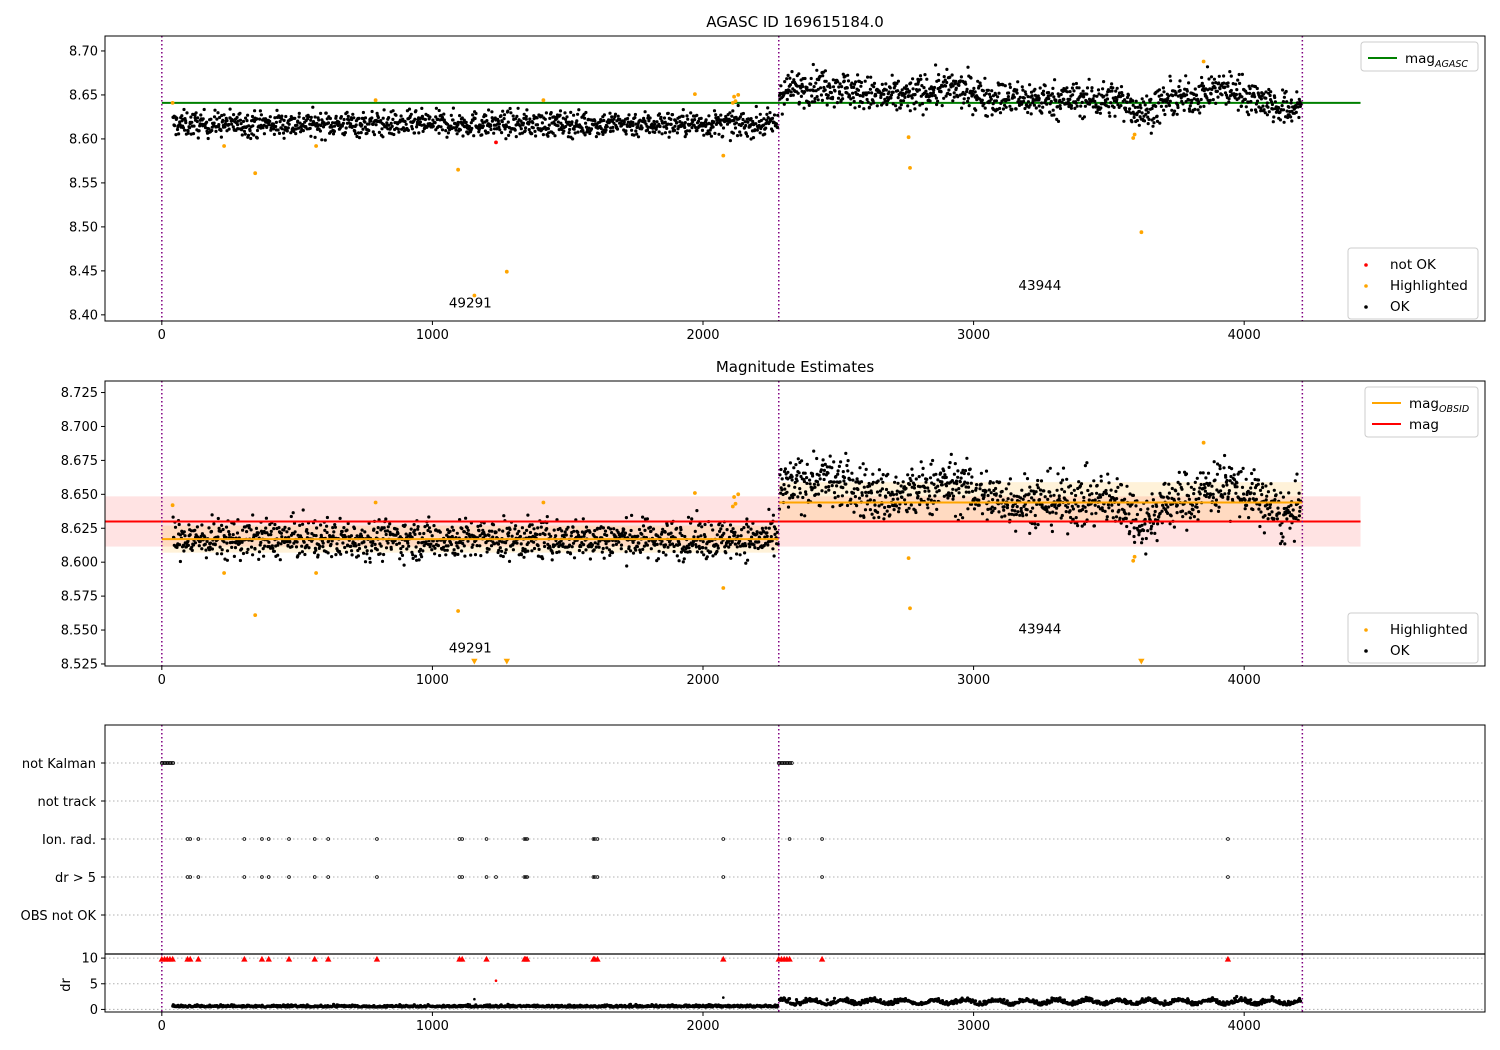 Image resolution: width=1500 pixels, height=1050 pixels. I want to click on x-tick-label: 0, so click(162, 680).